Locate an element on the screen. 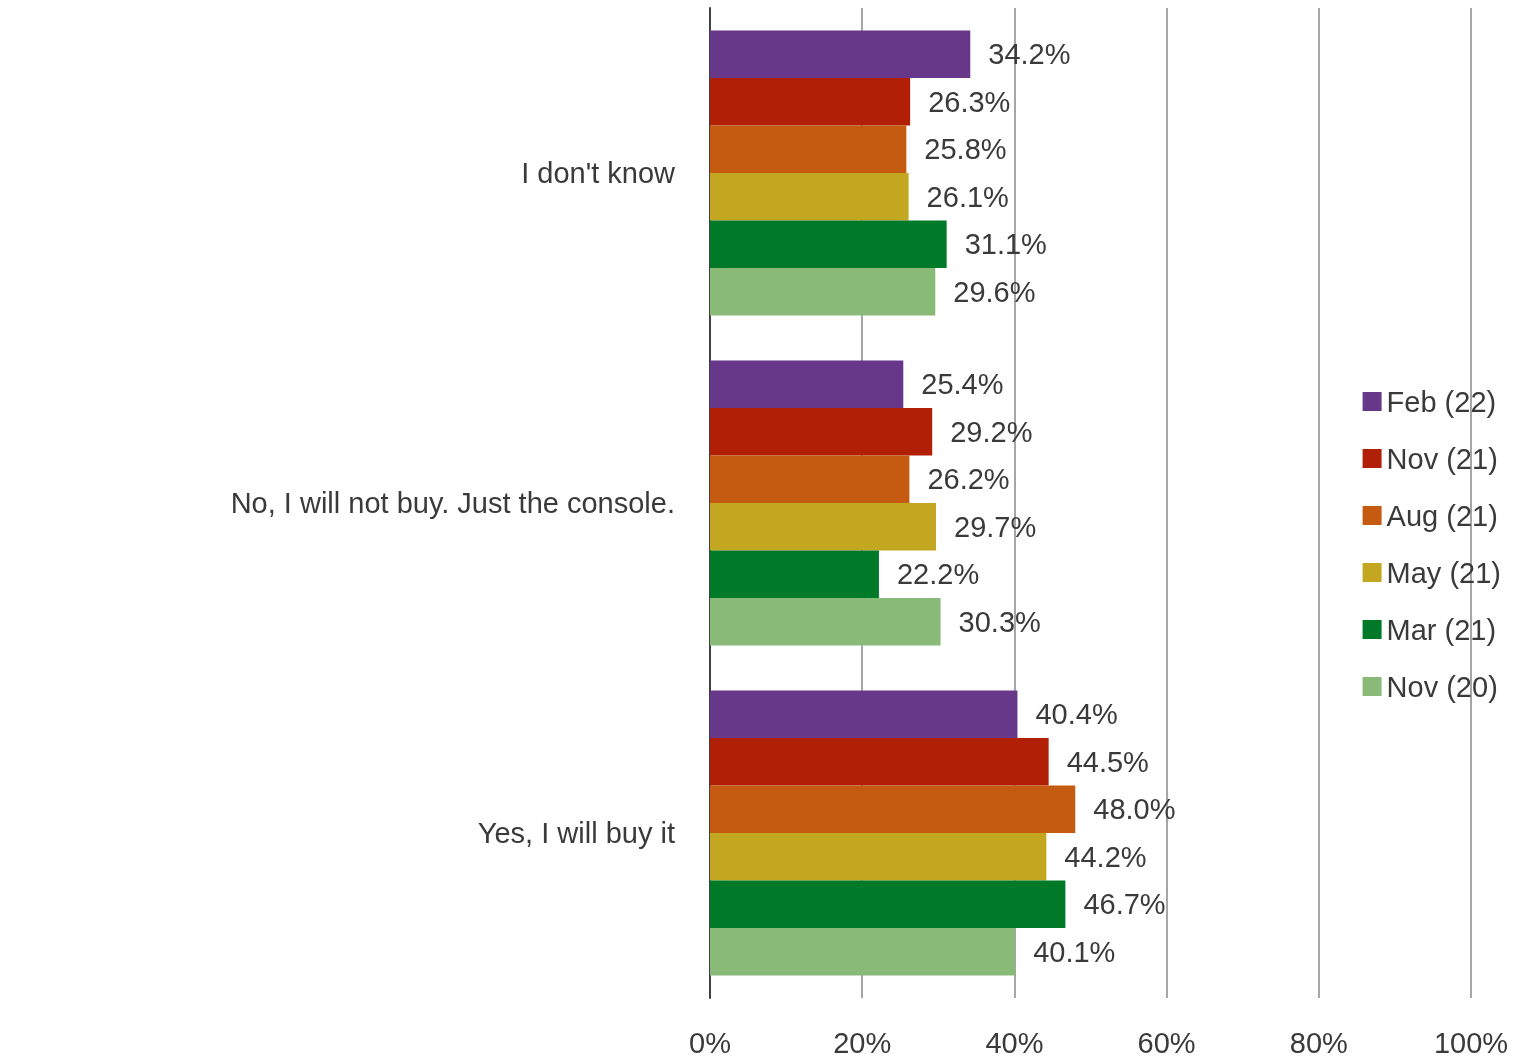 This screenshot has height=1063, width=1536. legend-label: May (21) is located at coordinates (1444, 572).